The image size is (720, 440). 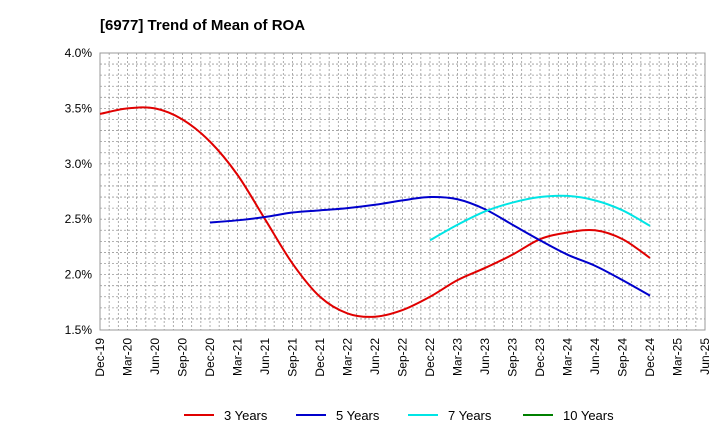 I want to click on y-tick-label: 4.0%, so click(x=79, y=53).